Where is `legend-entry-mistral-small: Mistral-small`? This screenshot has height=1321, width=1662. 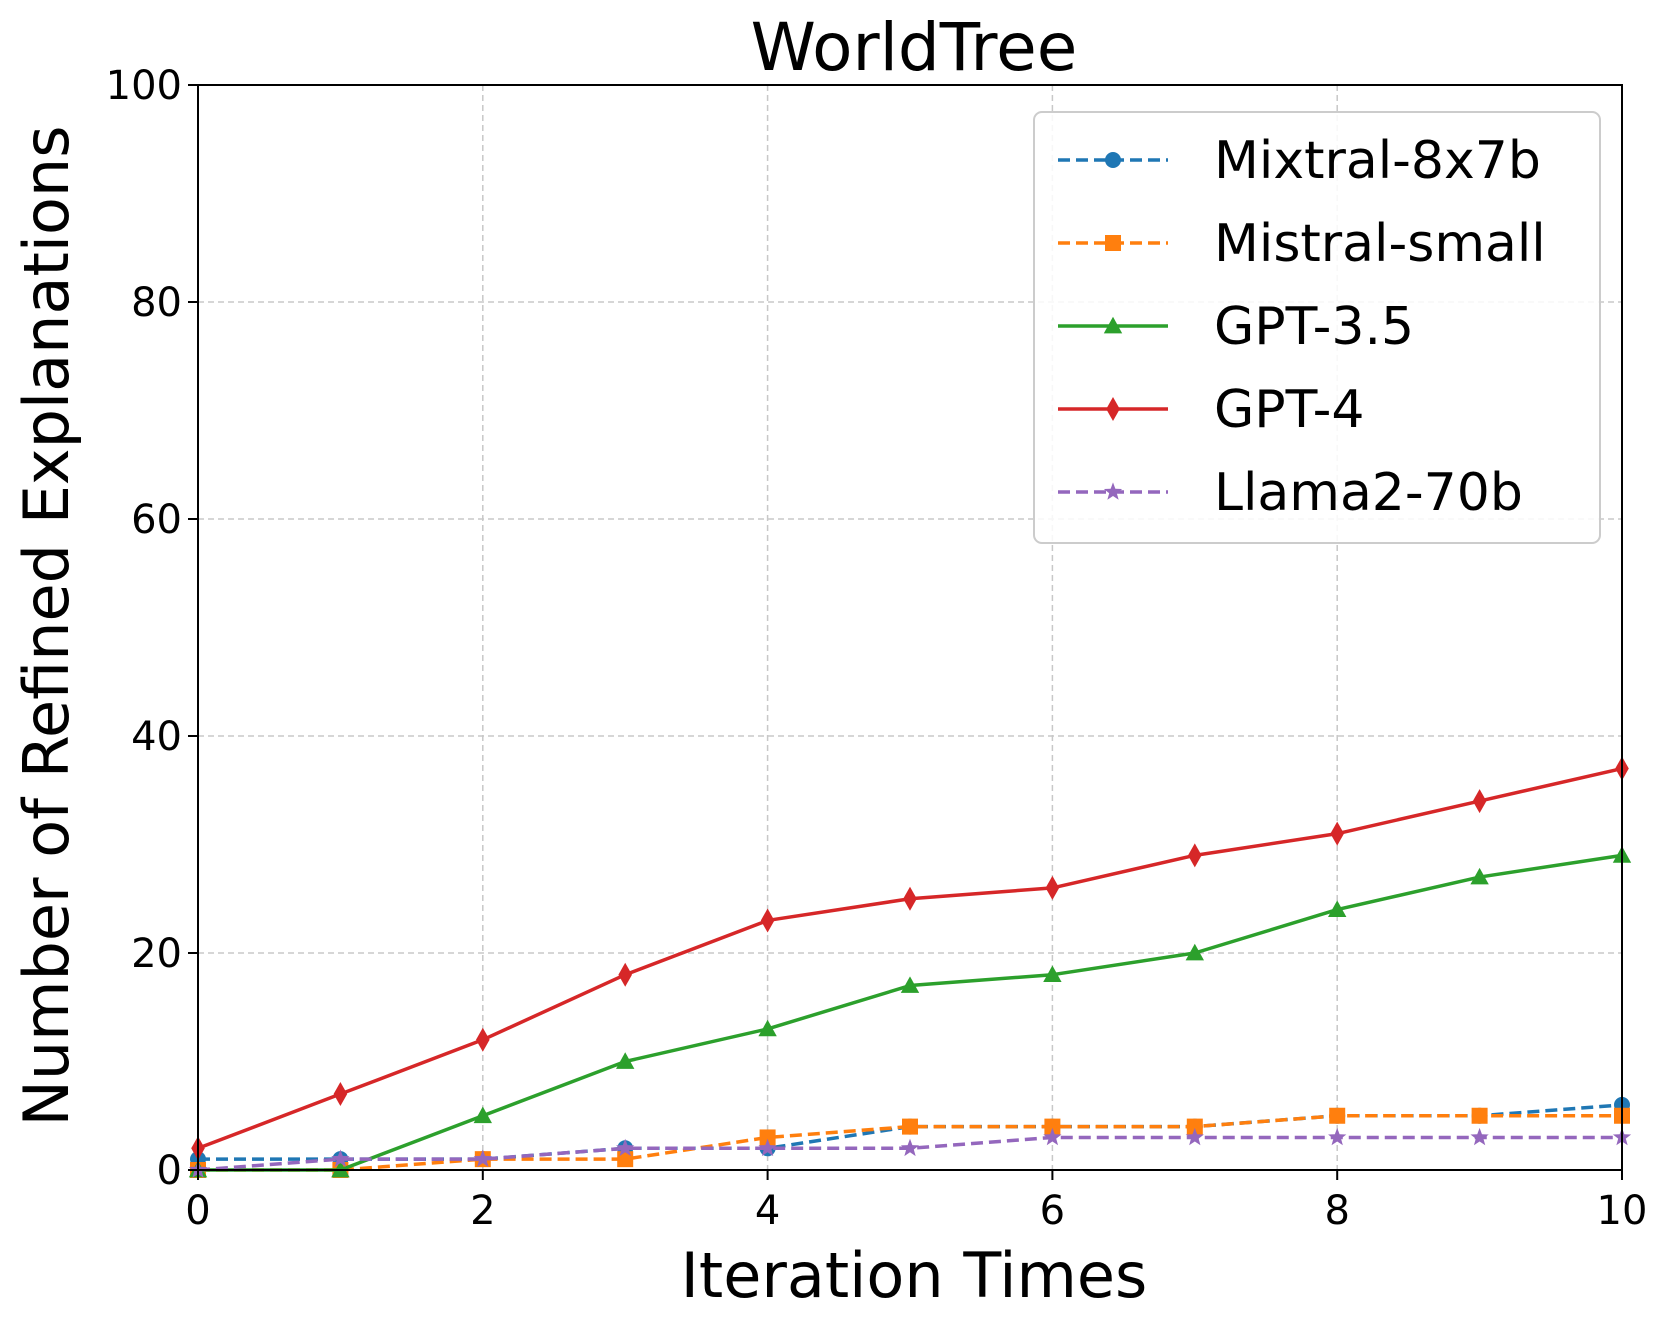
legend-entry-mistral-small: Mistral-small is located at coordinates (1302, 244).